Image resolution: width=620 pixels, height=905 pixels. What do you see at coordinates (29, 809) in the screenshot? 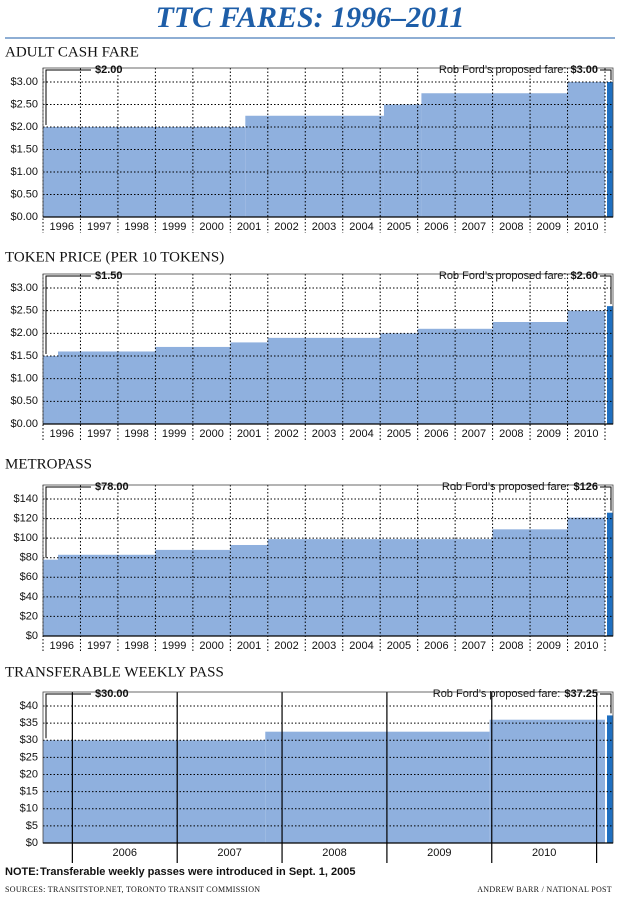
I see `y-tick-label: $10` at bounding box center [29, 809].